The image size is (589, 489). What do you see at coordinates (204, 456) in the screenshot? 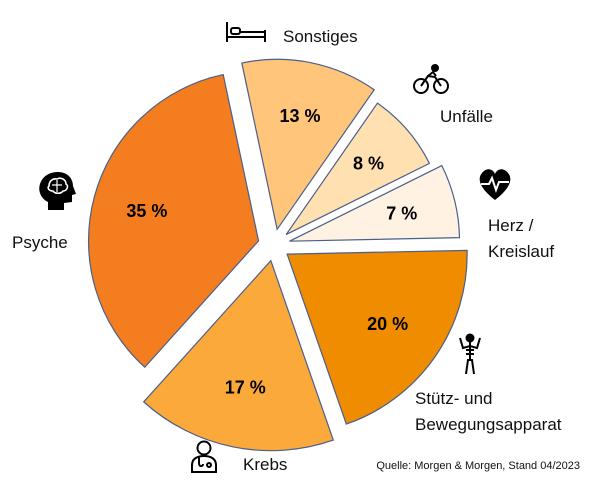
I see `doctor-icon` at bounding box center [204, 456].